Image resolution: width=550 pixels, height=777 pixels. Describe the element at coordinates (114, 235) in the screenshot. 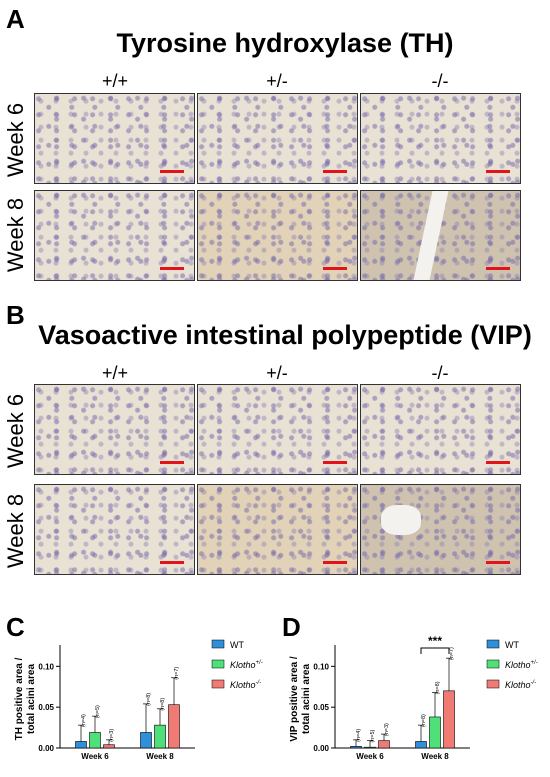

I see `micrograph-a-week8-wt` at that location.